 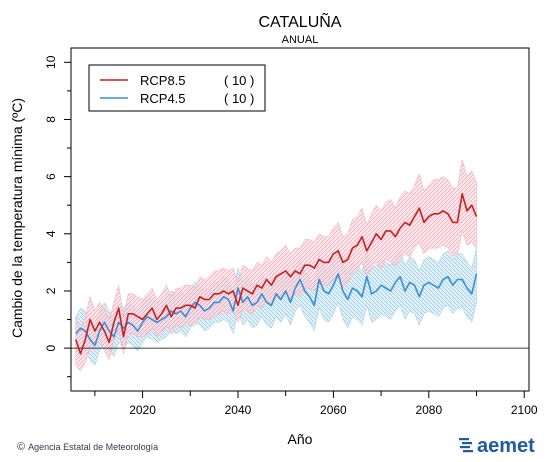 What do you see at coordinates (163, 98) in the screenshot?
I see `legend-label-rcp45: RCP4.5` at bounding box center [163, 98].